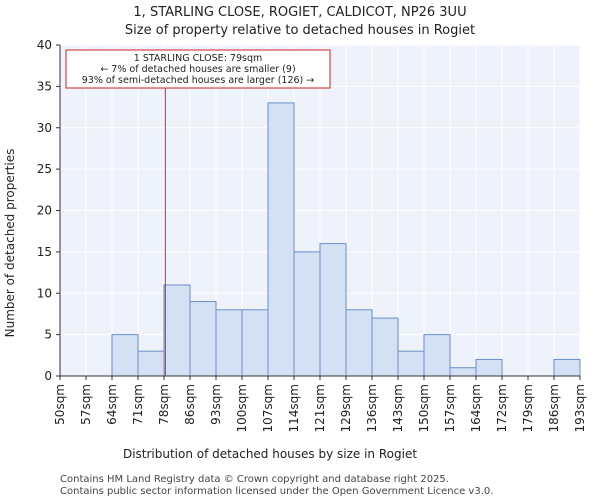 This screenshot has width=600, height=500. Describe the element at coordinates (190, 404) in the screenshot. I see `x-tick-label-86sqm: 86sqm` at that location.